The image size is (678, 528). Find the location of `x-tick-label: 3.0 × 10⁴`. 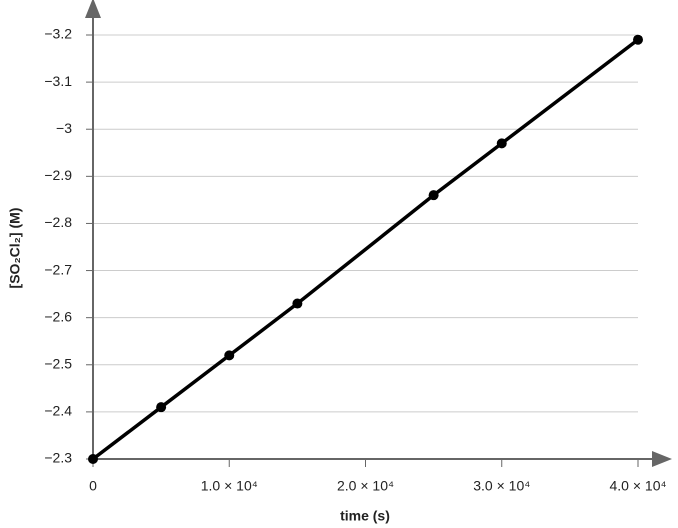

x-tick-label: 3.0 × 10⁴ is located at coordinates (501, 486).